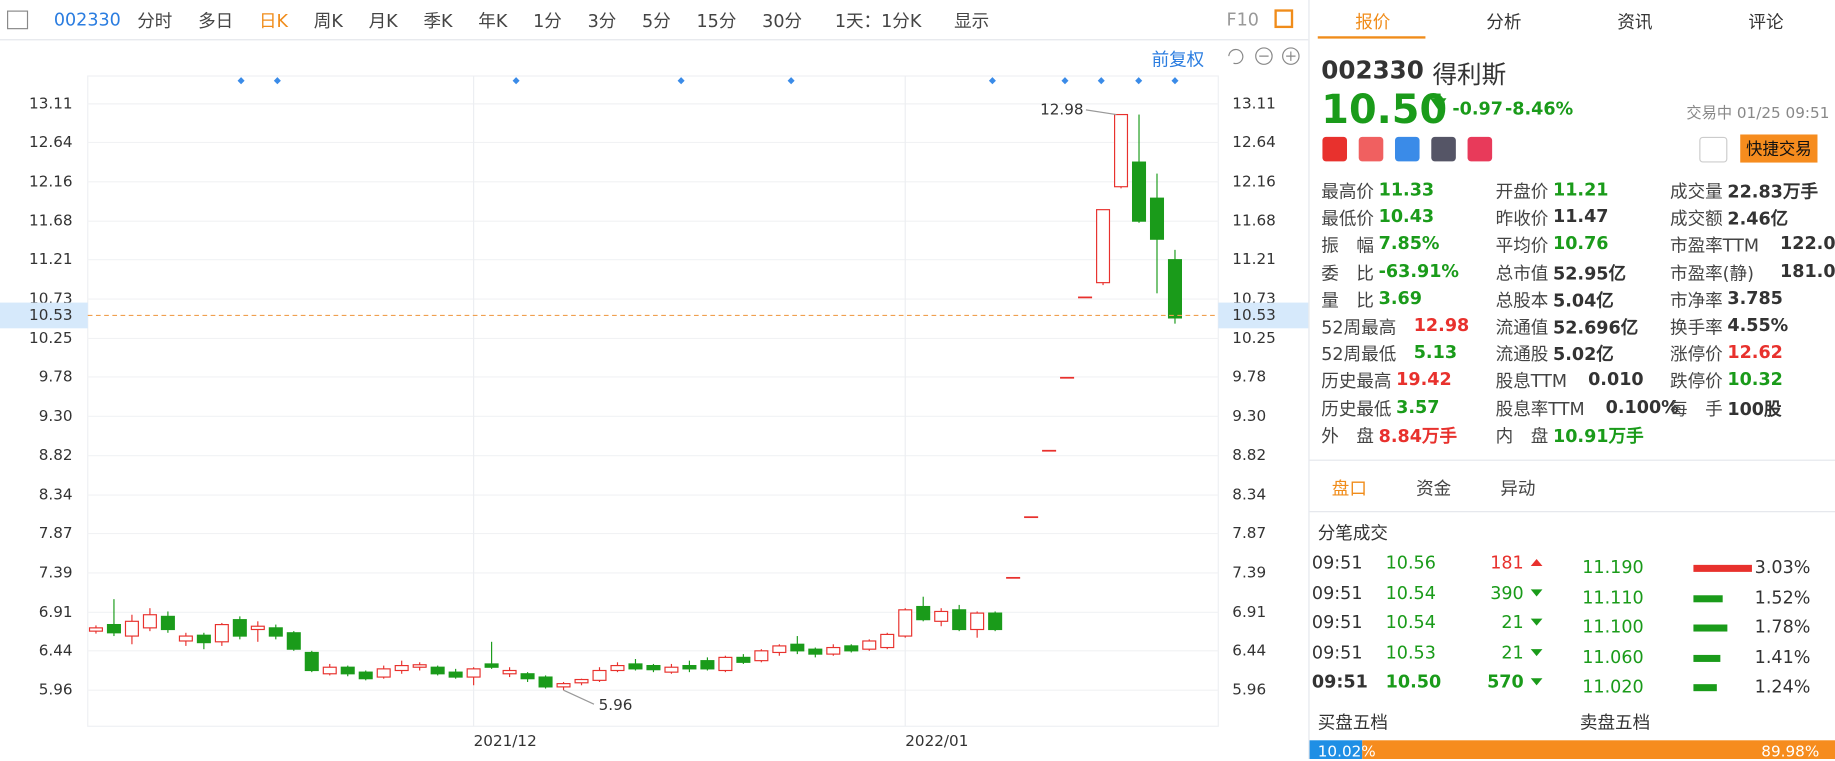  I want to click on panel-tab: 报价, so click(1373, 22).